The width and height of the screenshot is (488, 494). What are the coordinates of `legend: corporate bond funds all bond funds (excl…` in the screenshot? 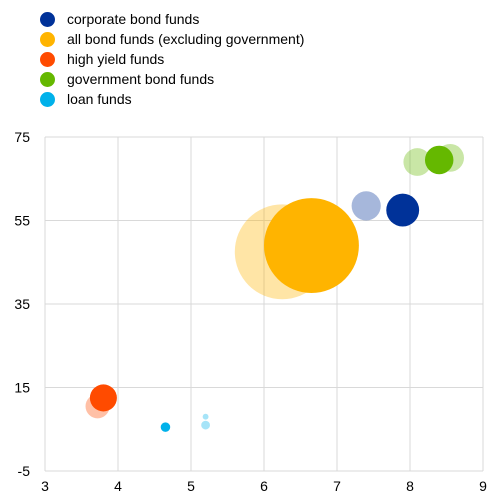 It's located at (172, 59).